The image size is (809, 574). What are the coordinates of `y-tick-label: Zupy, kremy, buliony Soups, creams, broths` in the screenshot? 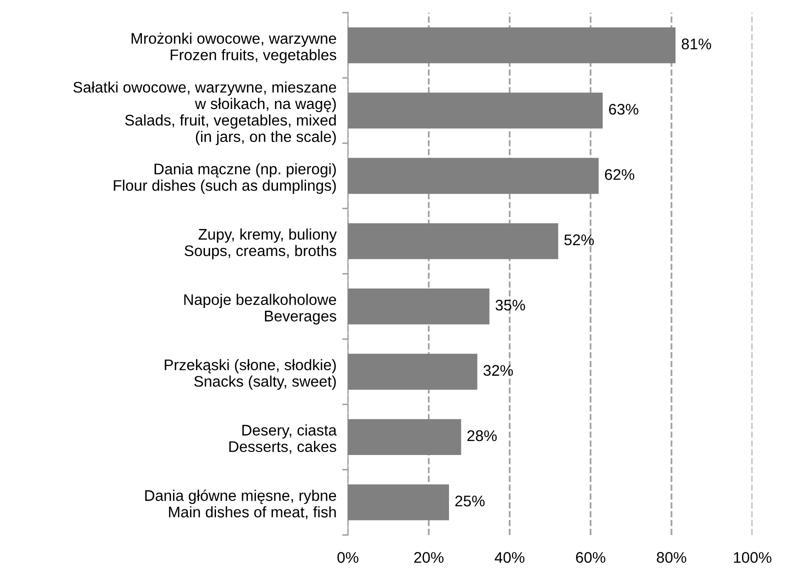 It's located at (260, 244).